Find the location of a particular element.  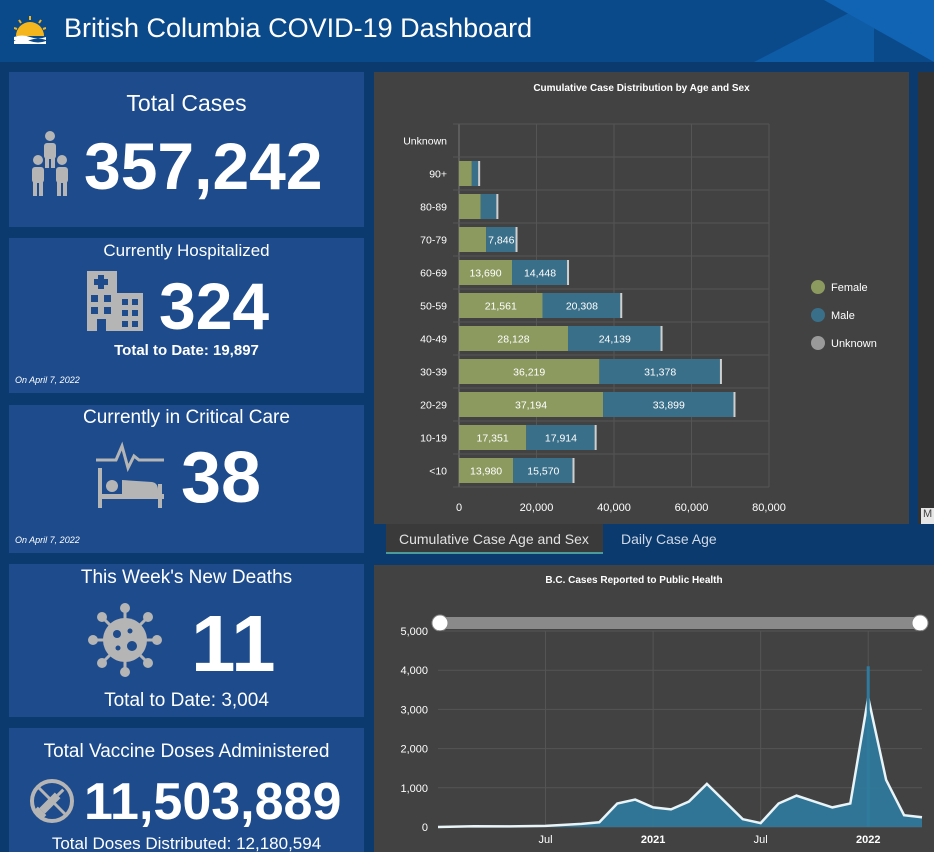

total-cases-value: 357,242 is located at coordinates (203, 166).